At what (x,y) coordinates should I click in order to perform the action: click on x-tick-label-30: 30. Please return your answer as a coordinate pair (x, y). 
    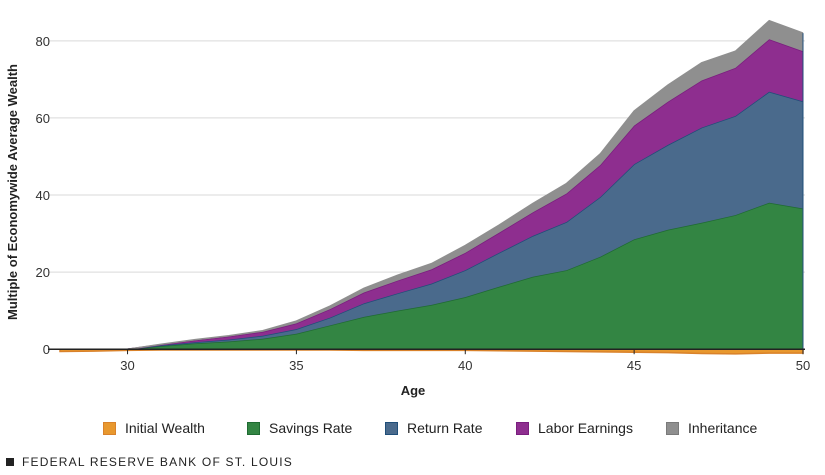
    Looking at the image, I should click on (127, 365).